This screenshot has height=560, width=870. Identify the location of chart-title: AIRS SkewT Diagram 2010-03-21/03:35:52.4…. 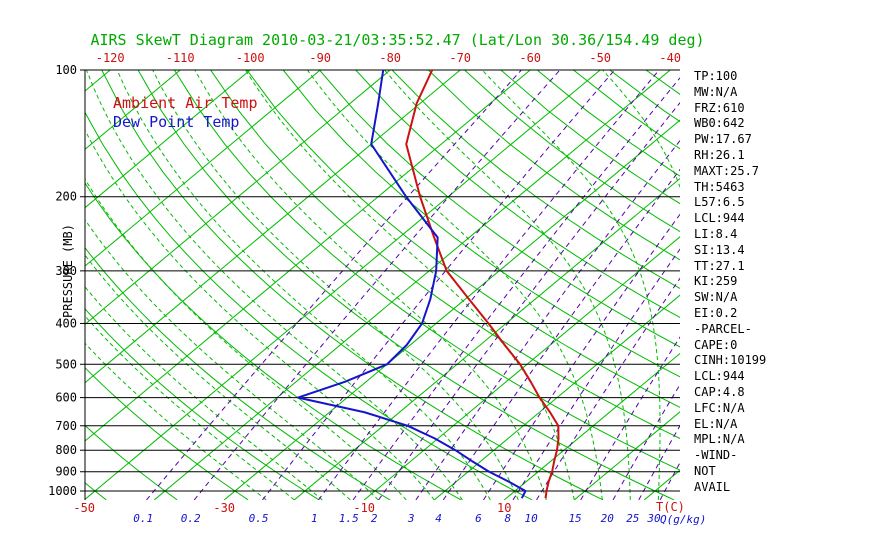
(397, 40).